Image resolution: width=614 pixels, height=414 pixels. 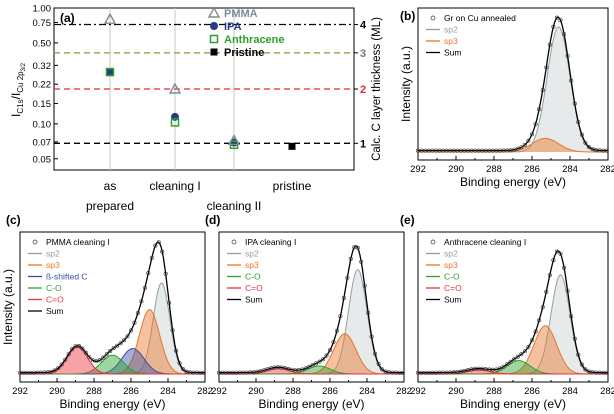 I want to click on y-tick-label: 0.22, so click(x=42, y=85).